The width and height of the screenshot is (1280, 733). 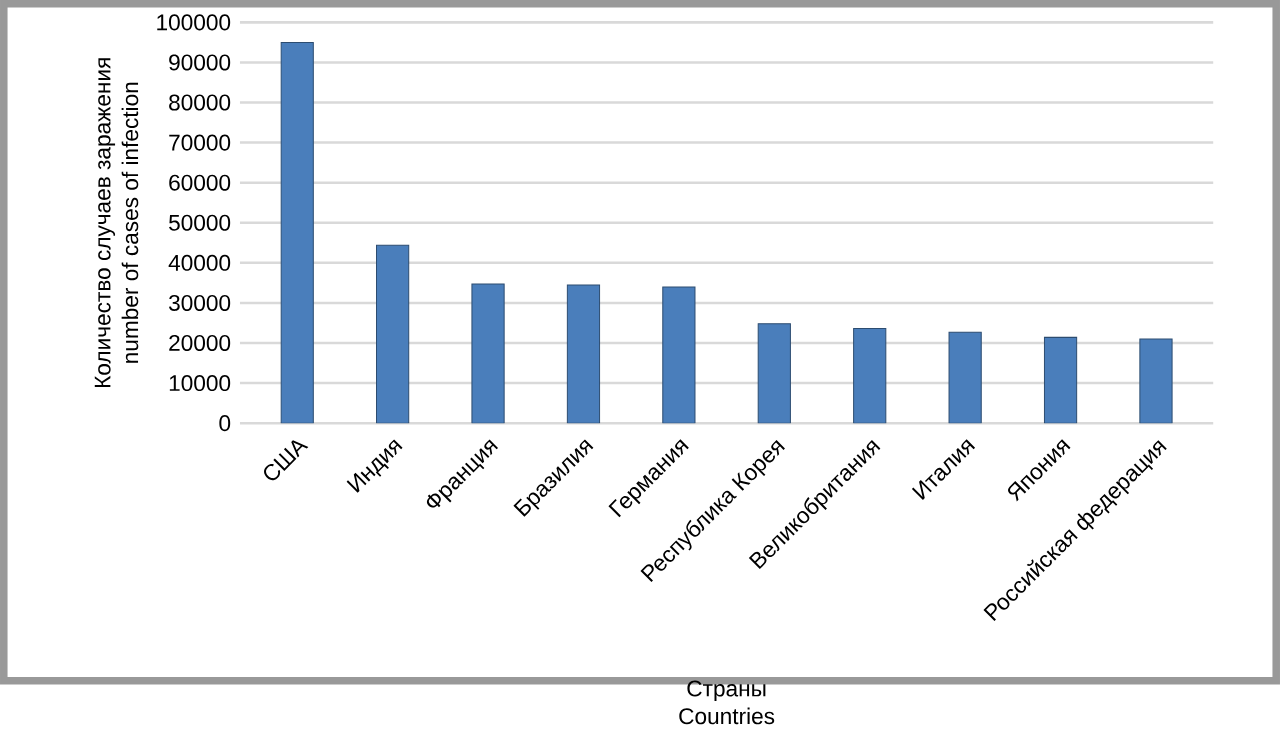 What do you see at coordinates (116, 223) in the screenshot?
I see `y-axis-title: Количество случаев заражения number of cases of infection` at bounding box center [116, 223].